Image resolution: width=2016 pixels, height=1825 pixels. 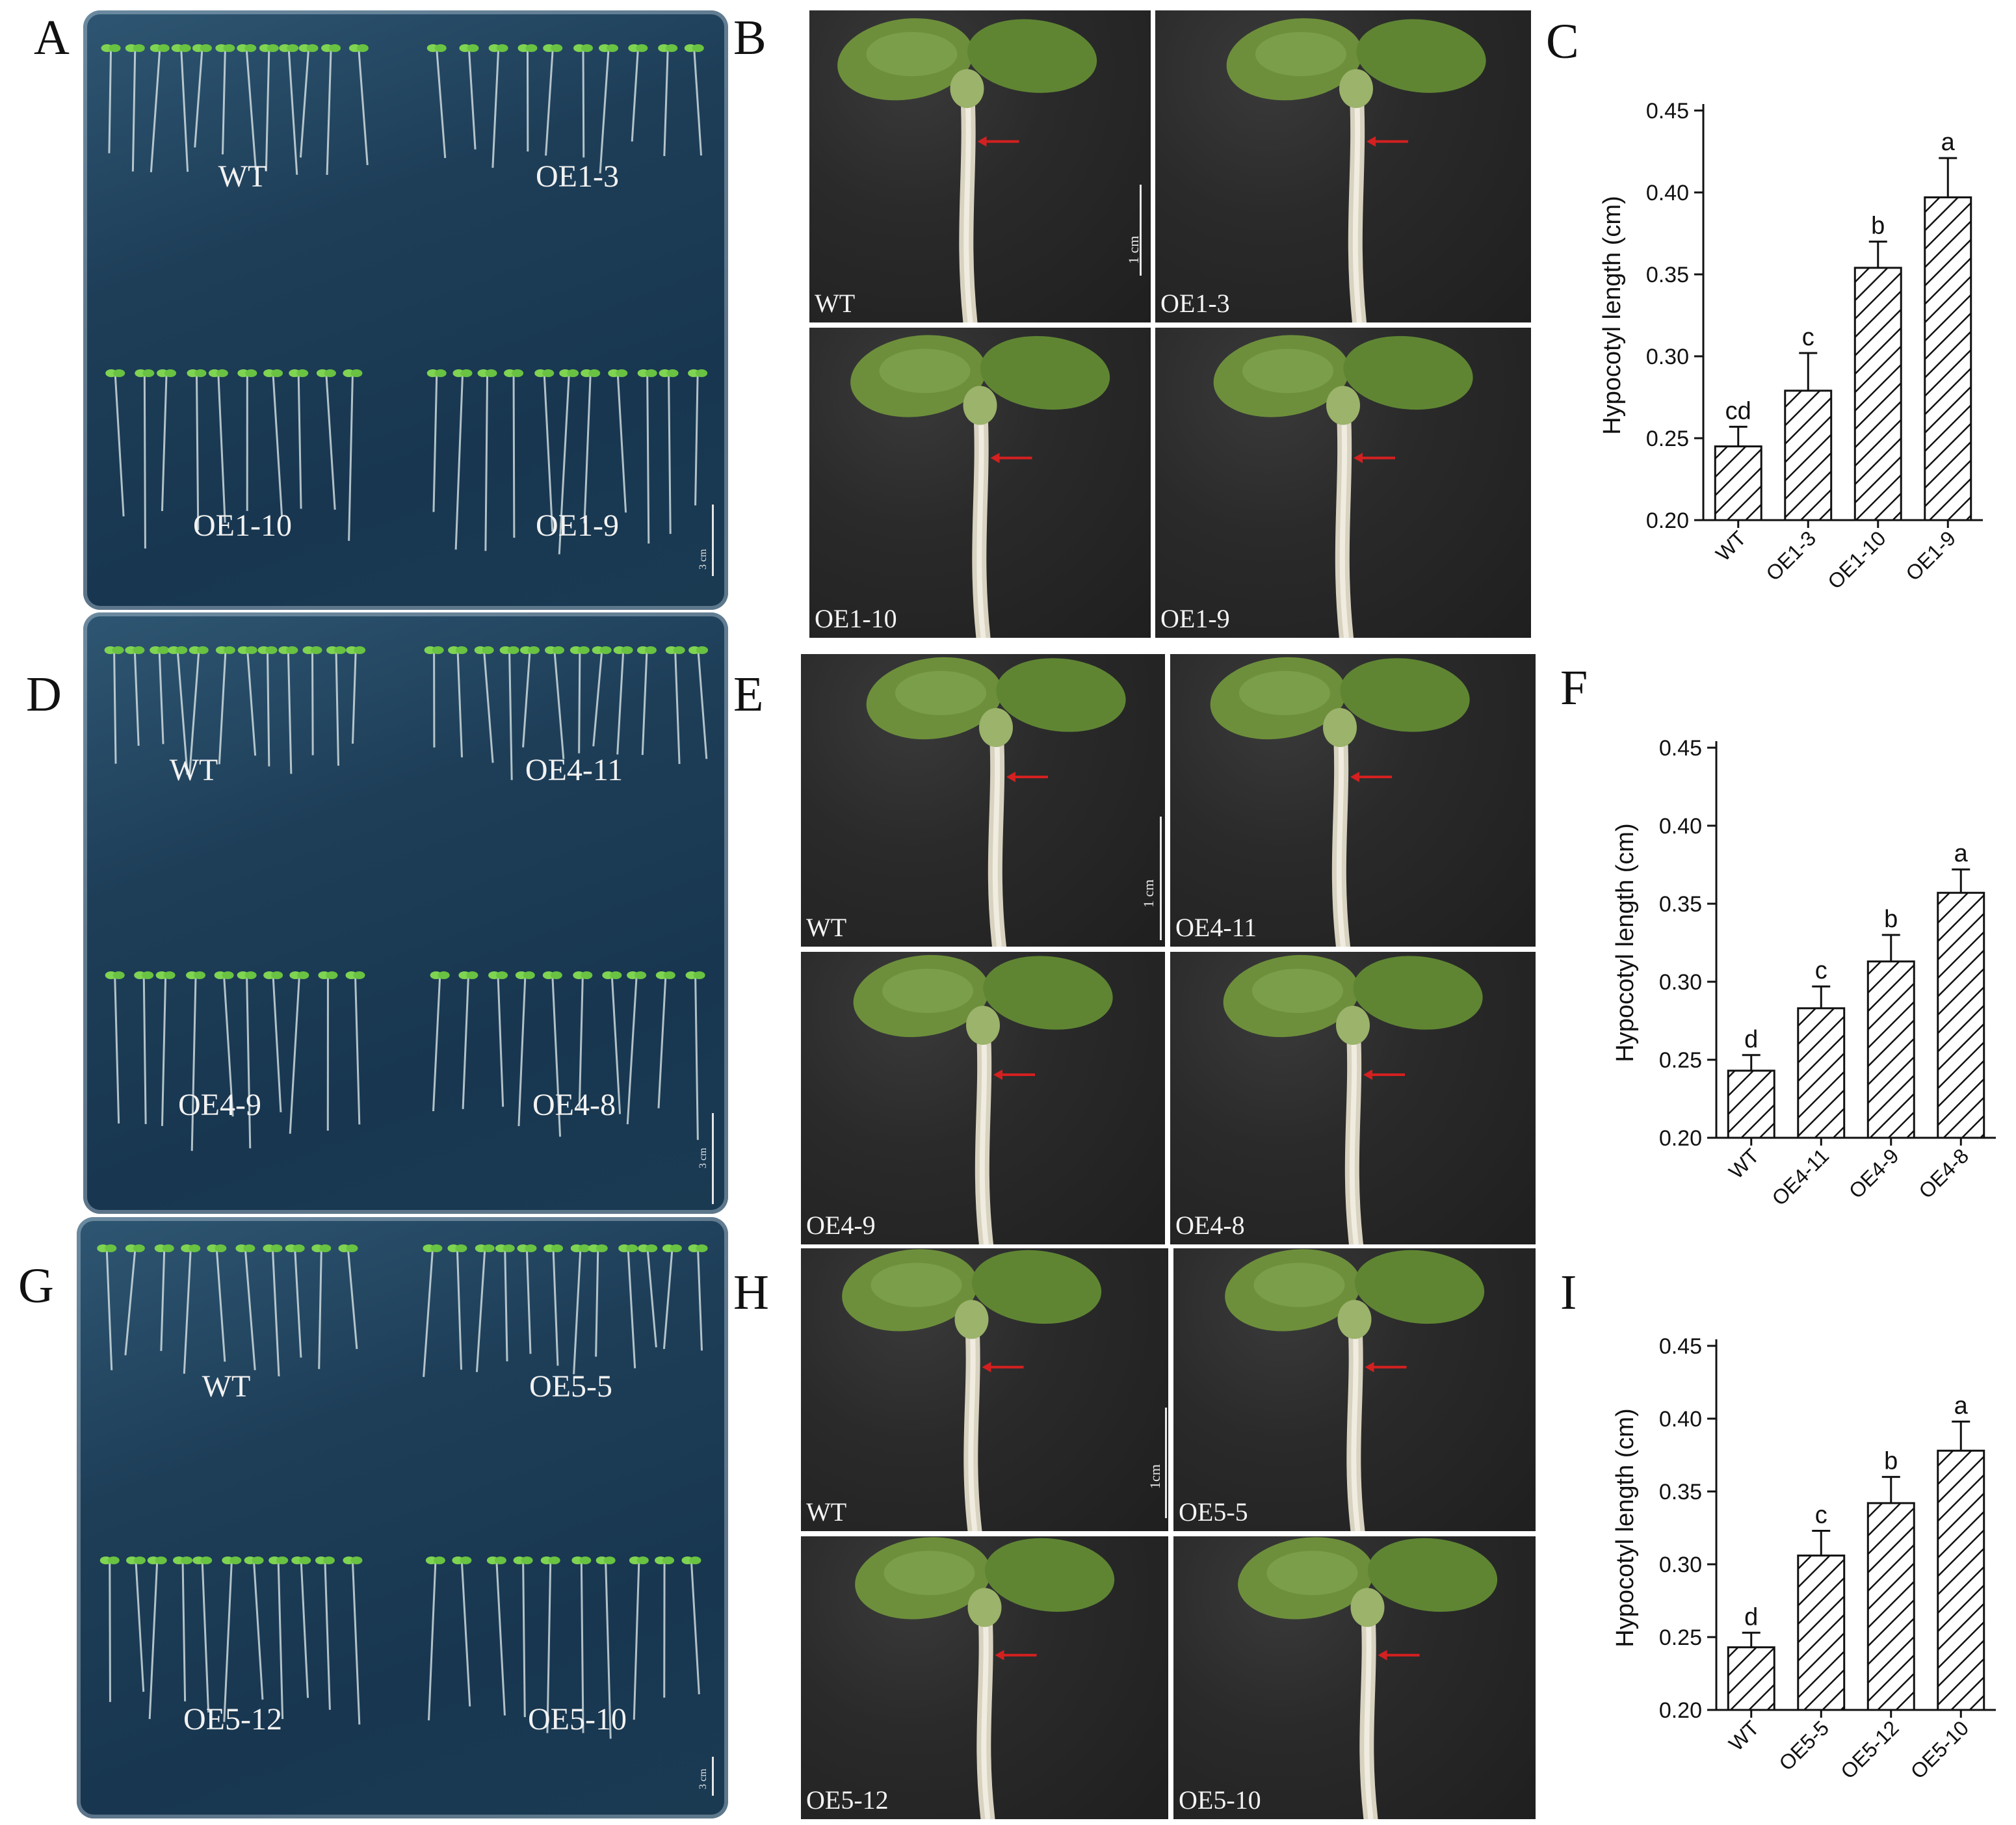 I want to click on y-tick-label: 0.35, so click(x=1680, y=904).